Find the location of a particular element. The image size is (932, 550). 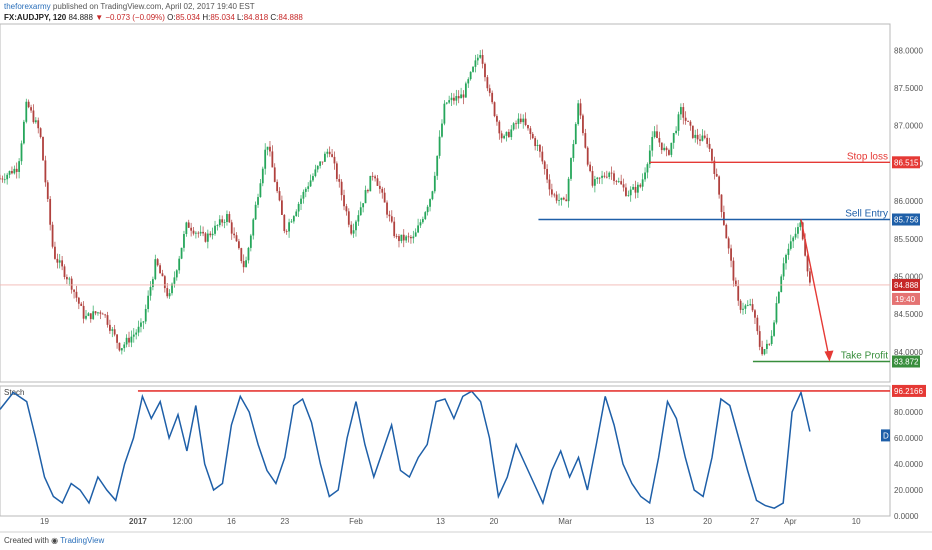

open-label: O: is located at coordinates (171, 17).